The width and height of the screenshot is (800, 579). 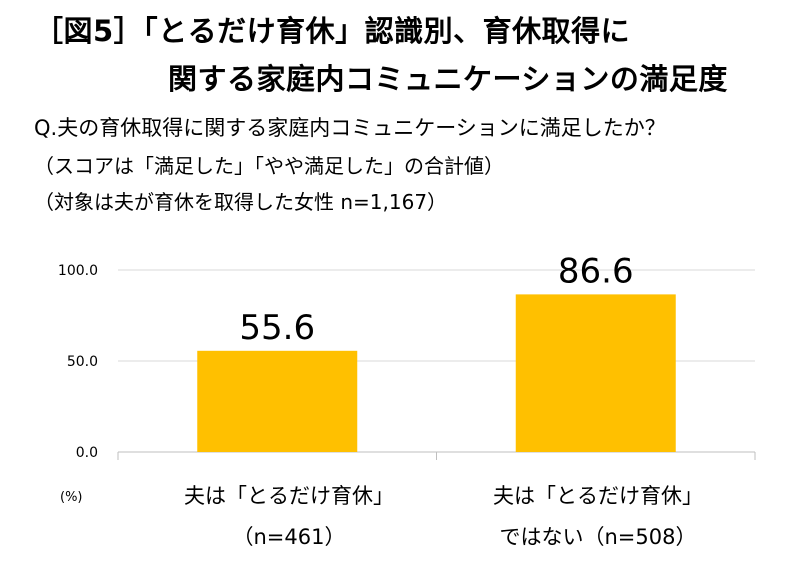 I want to click on survey-question: Q.夫の育休取得に関する家庭内コミュニケーションに満足したか？, so click(x=350, y=128).